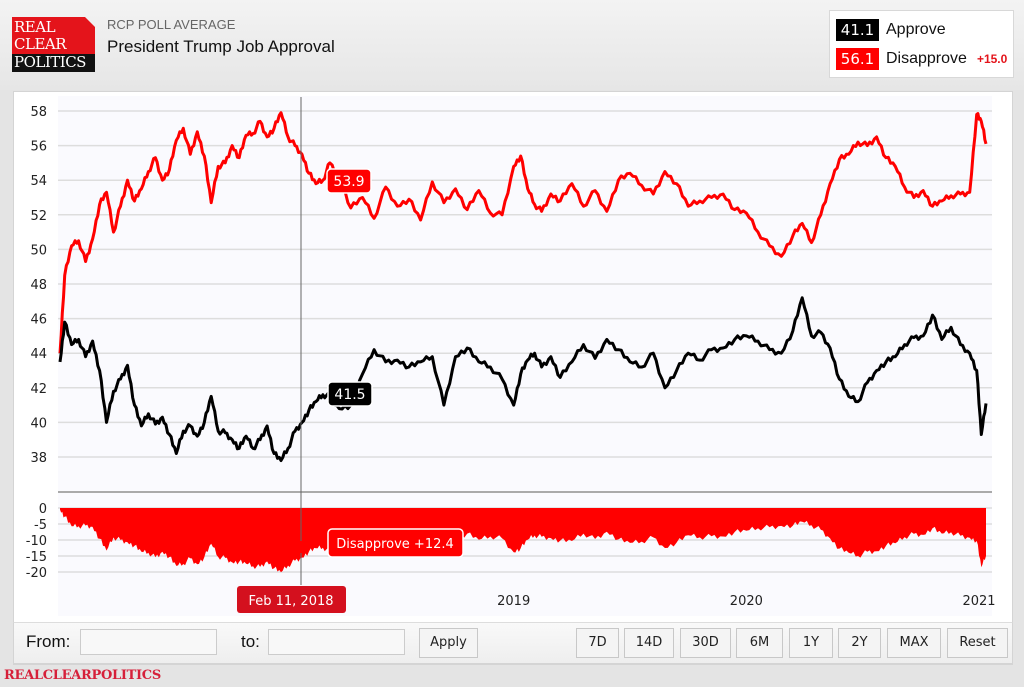 The height and width of the screenshot is (687, 1024). What do you see at coordinates (649, 643) in the screenshot?
I see `range-button-14d: 14D` at bounding box center [649, 643].